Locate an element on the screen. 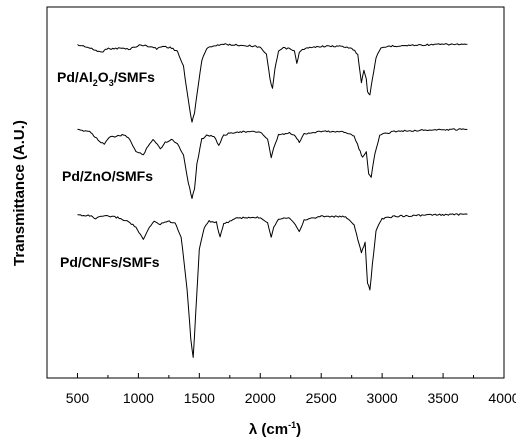  series-label-pd-cnfs: Pd/CNFs/SMFs is located at coordinates (110, 262).